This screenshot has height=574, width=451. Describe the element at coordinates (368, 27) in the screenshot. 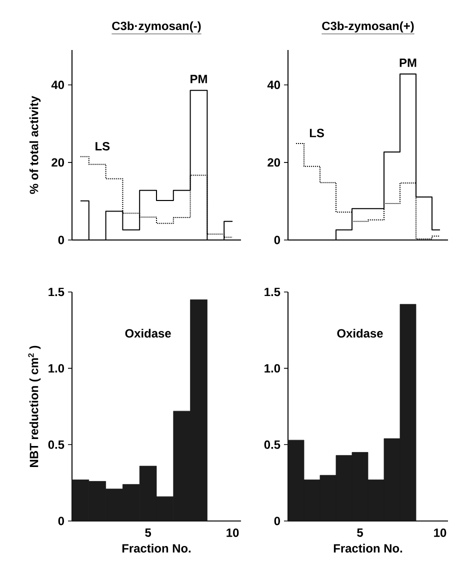

I see `chart-title: C3b-zymosan(+)` at that location.